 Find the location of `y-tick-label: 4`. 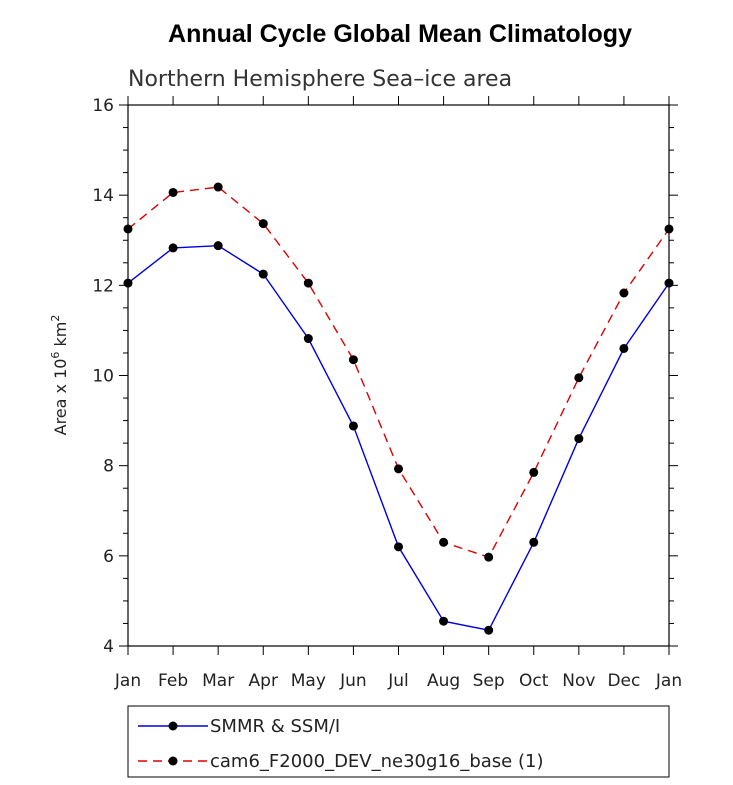

y-tick-label: 4 is located at coordinates (108, 647).